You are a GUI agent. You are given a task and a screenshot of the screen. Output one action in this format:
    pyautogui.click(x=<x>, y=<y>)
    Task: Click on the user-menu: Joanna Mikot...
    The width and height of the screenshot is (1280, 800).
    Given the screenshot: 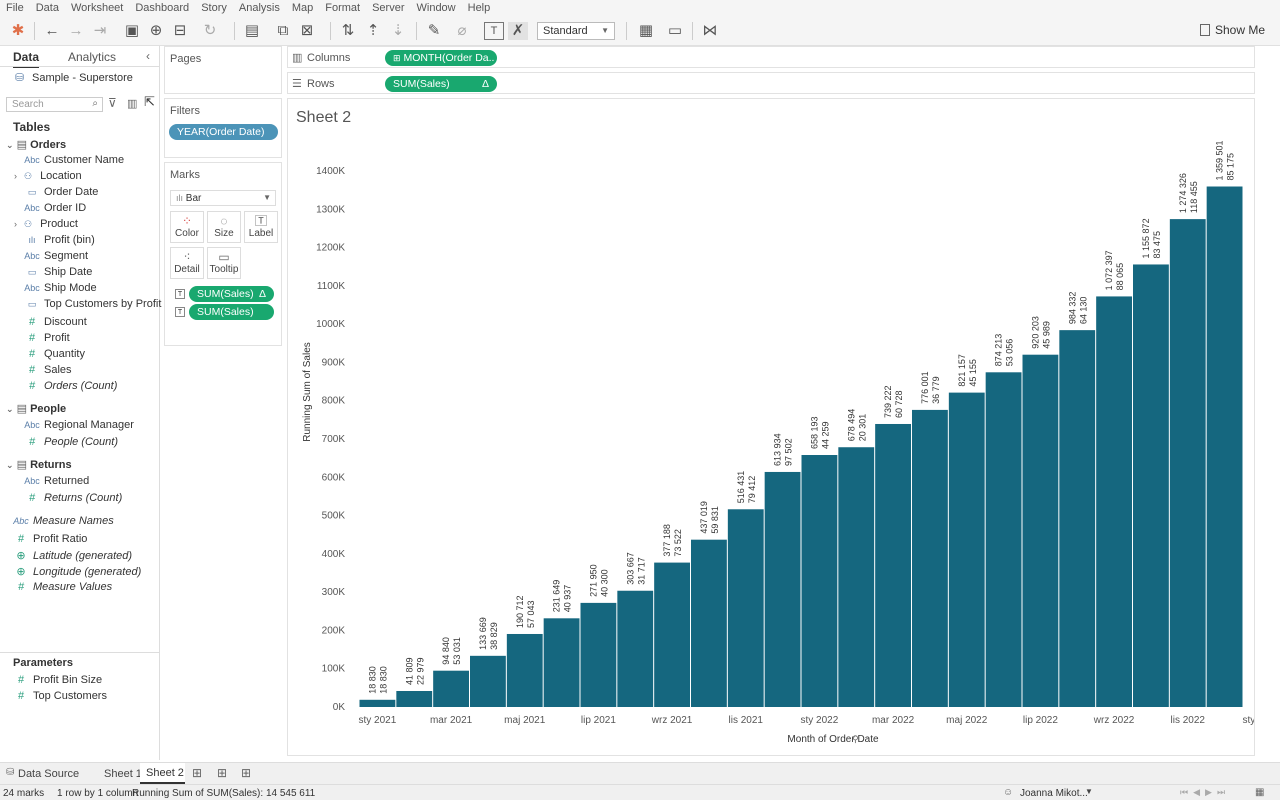 What is the action you would take?
    pyautogui.click(x=1054, y=793)
    